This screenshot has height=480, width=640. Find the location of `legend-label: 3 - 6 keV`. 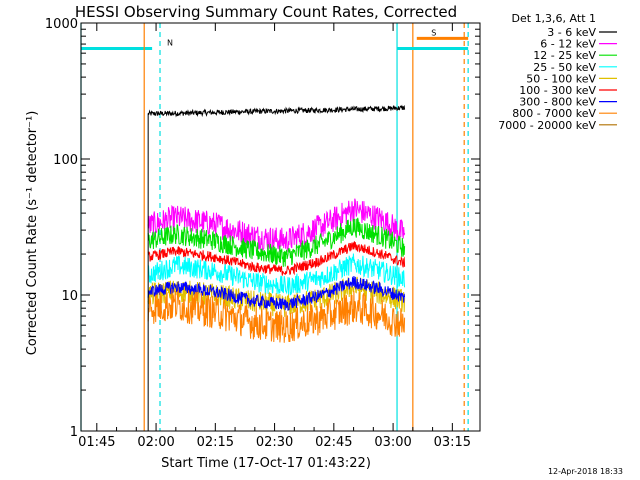

legend-label: 3 - 6 keV is located at coordinates (571, 32).